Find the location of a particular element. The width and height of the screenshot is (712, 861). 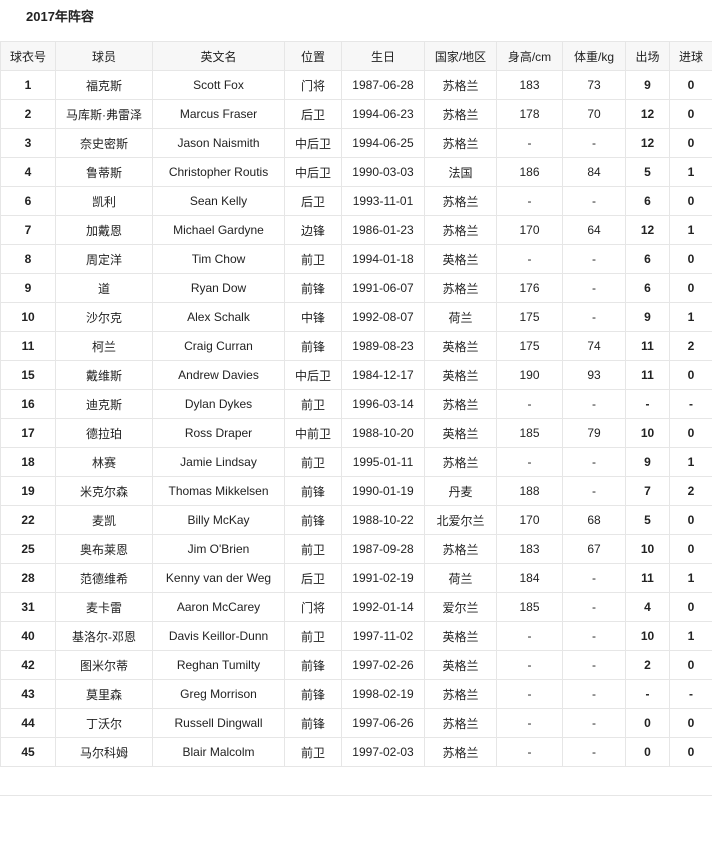

cell-birthday: 1987-09-28 is located at coordinates (383, 549).